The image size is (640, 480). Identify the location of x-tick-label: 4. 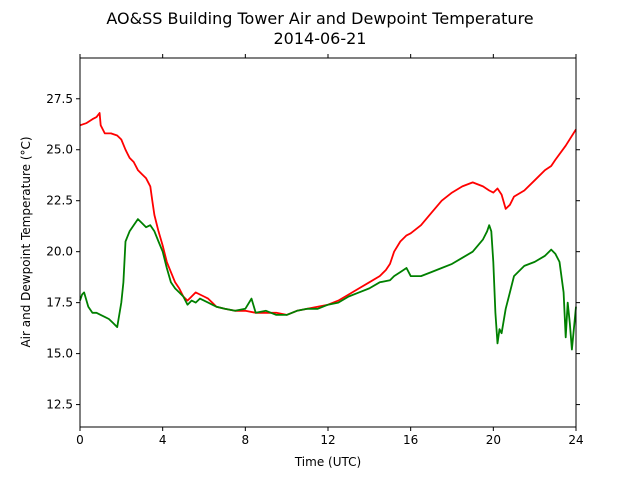
(163, 440).